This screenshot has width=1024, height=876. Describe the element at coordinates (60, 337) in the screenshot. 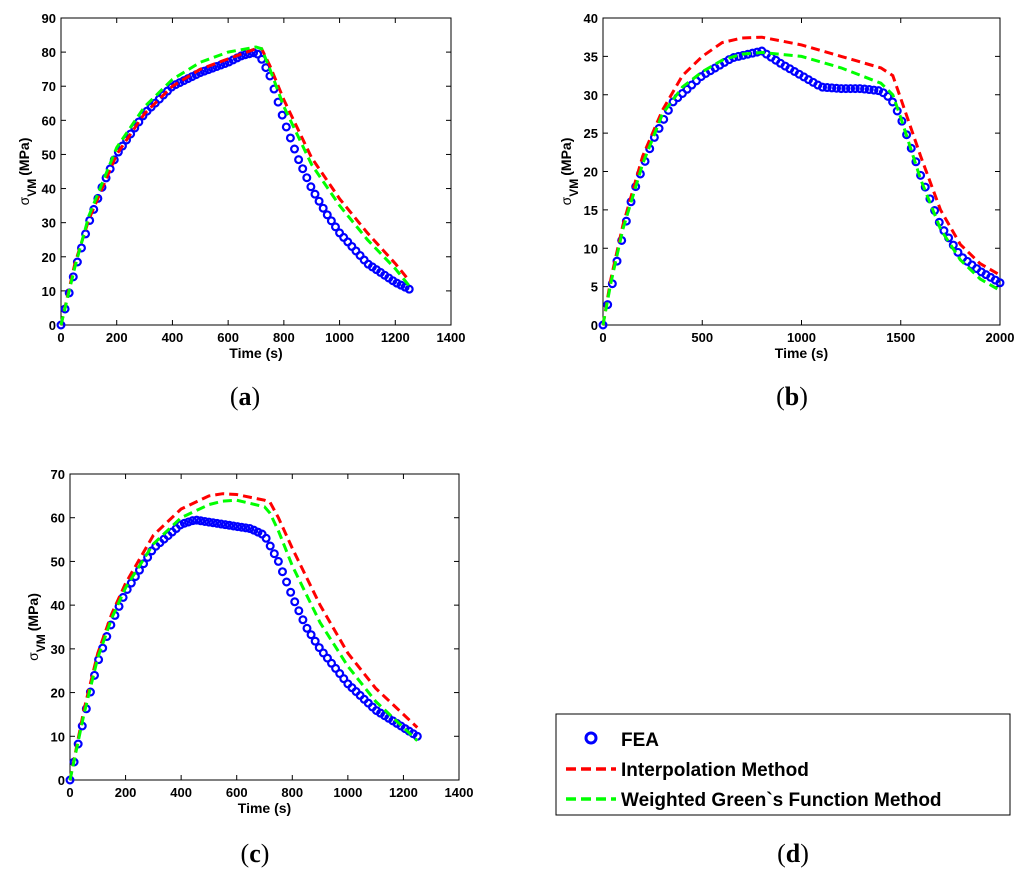

I see `x-tick-label: 0` at that location.